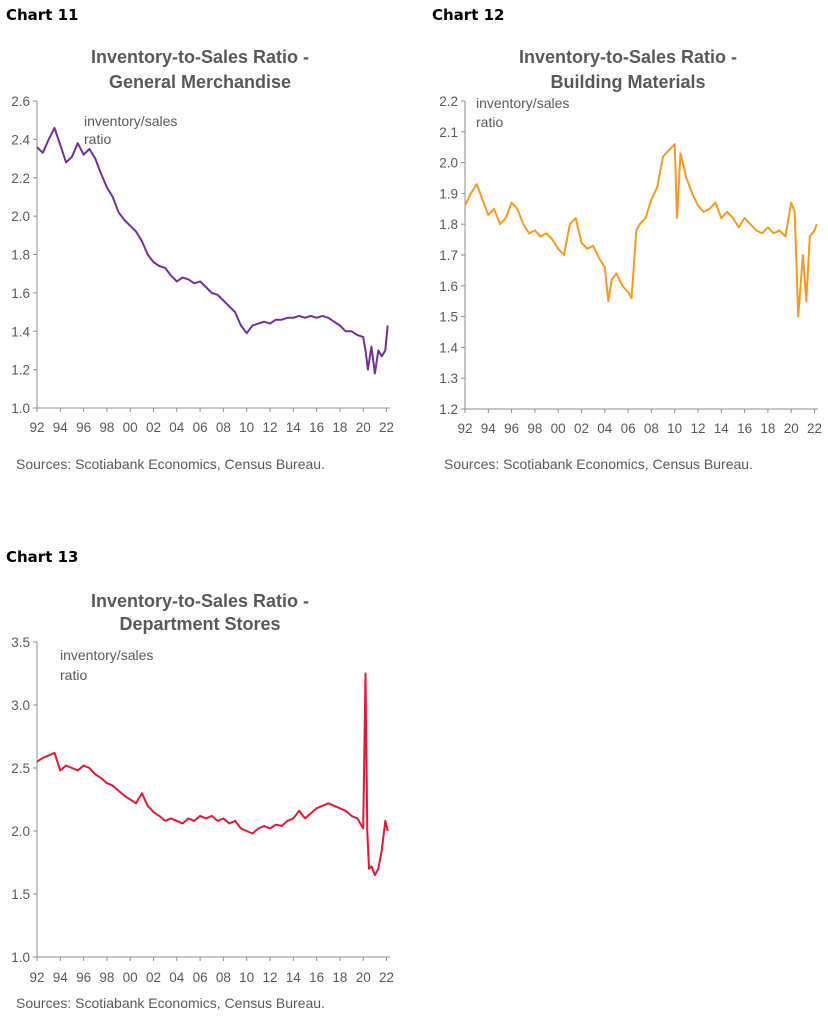 This screenshot has height=1025, width=828. Describe the element at coordinates (448, 255) in the screenshot. I see `y-tick-label: 1.7` at that location.